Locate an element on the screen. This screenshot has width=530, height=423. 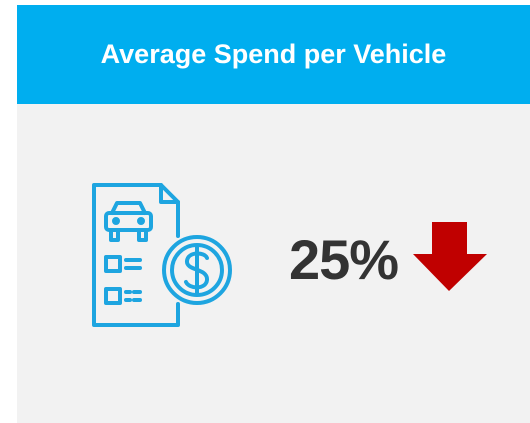
kpi-value: 25% is located at coordinates (344, 259).